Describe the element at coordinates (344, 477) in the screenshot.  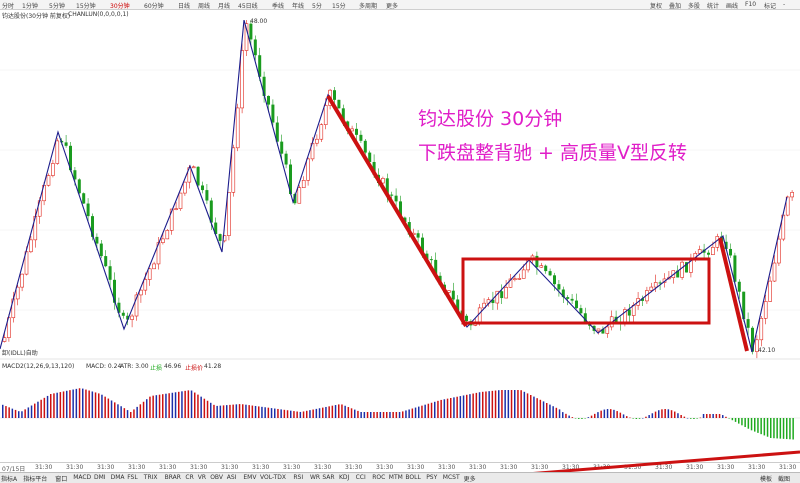
I see `indicator-tab: KDJ` at that location.